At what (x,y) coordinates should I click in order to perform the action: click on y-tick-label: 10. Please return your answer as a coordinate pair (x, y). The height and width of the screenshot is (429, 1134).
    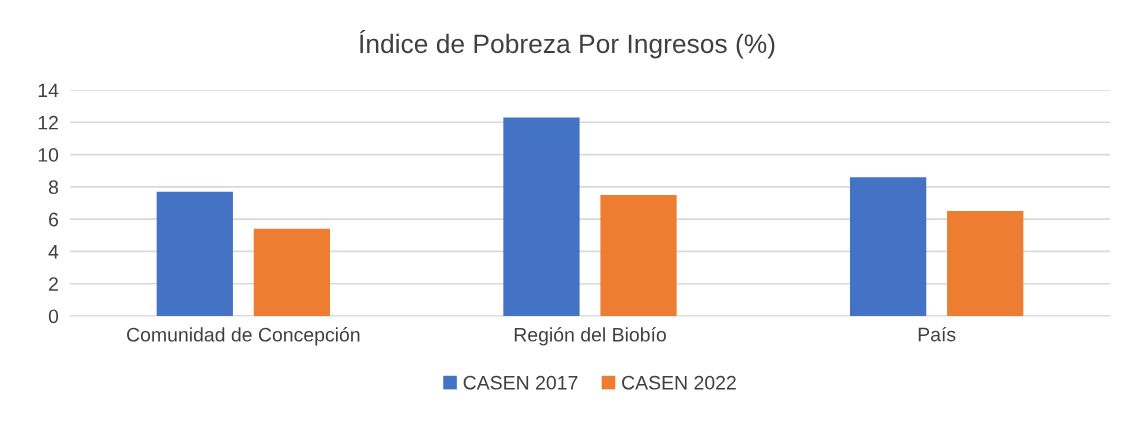
    Looking at the image, I should click on (48, 155).